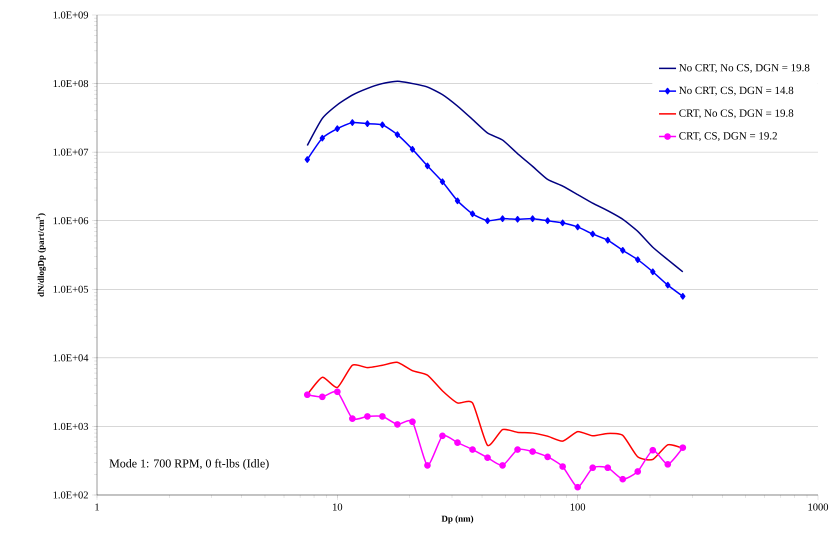 The image size is (835, 550). I want to click on legend-label: No CRT, No CS, DGN = 19.8, so click(744, 68).